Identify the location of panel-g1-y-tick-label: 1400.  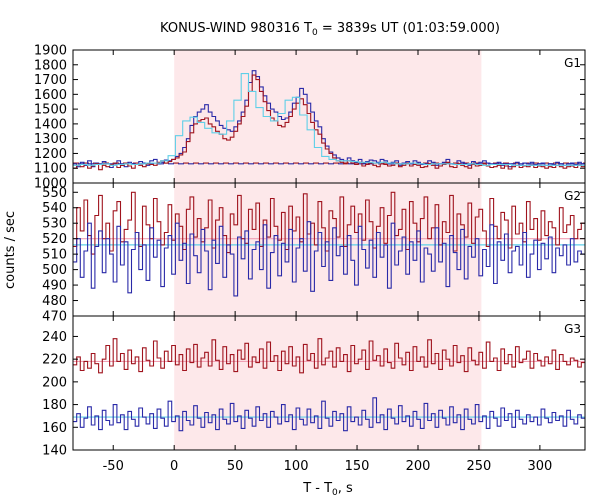
(50, 124).